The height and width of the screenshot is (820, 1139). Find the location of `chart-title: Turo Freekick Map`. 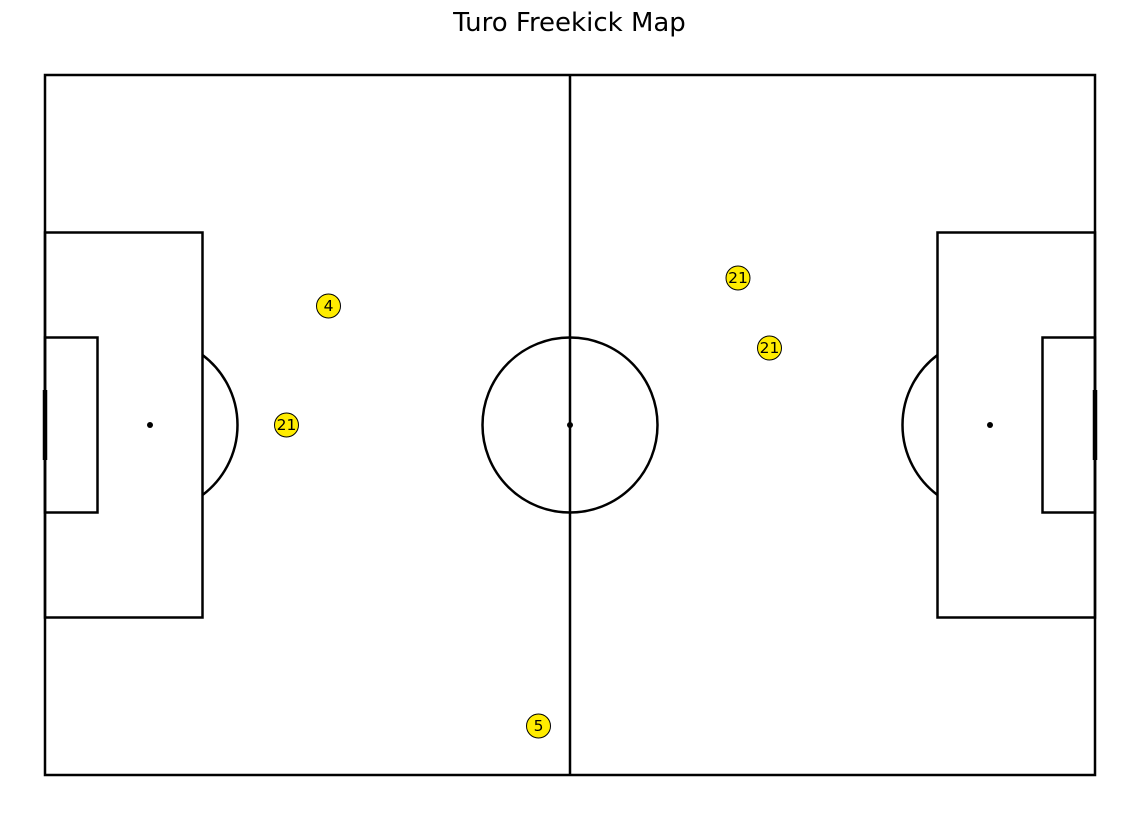

chart-title: Turo Freekick Map is located at coordinates (569, 23).